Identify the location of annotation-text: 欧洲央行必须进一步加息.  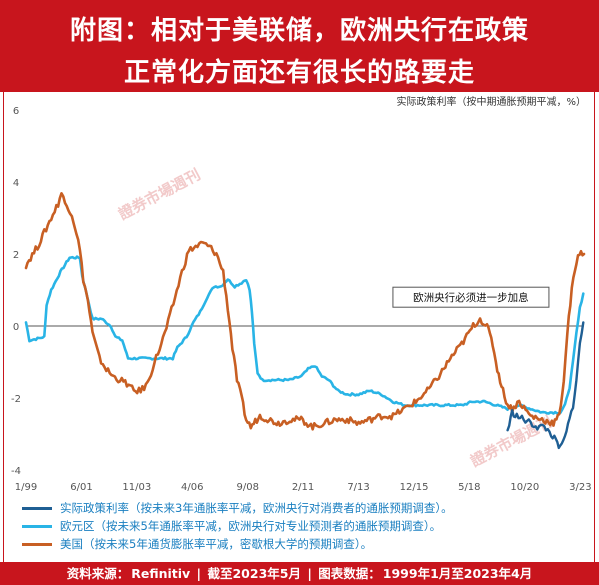
(471, 297).